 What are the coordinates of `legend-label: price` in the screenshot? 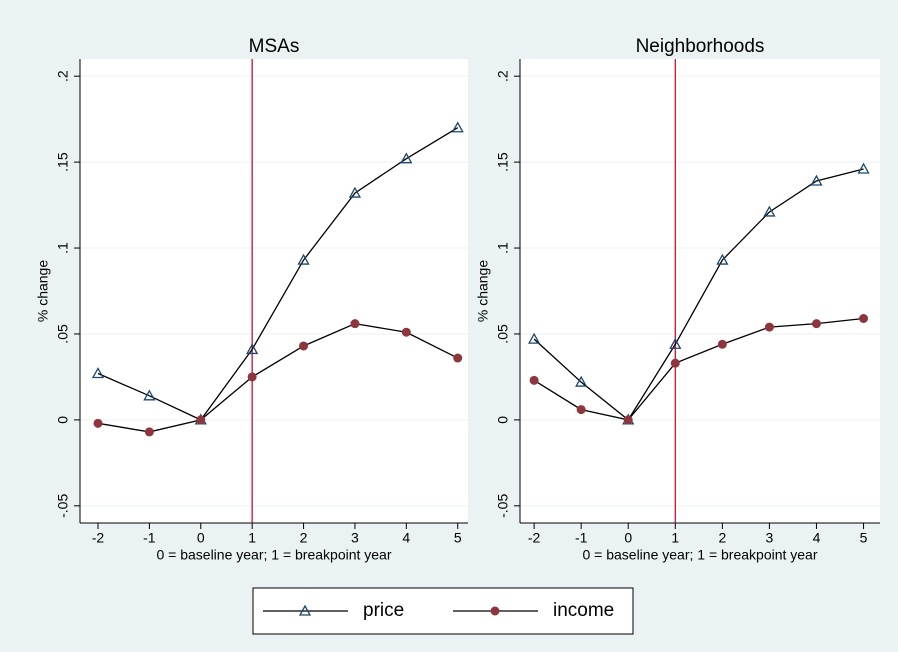 It's located at (383, 610).